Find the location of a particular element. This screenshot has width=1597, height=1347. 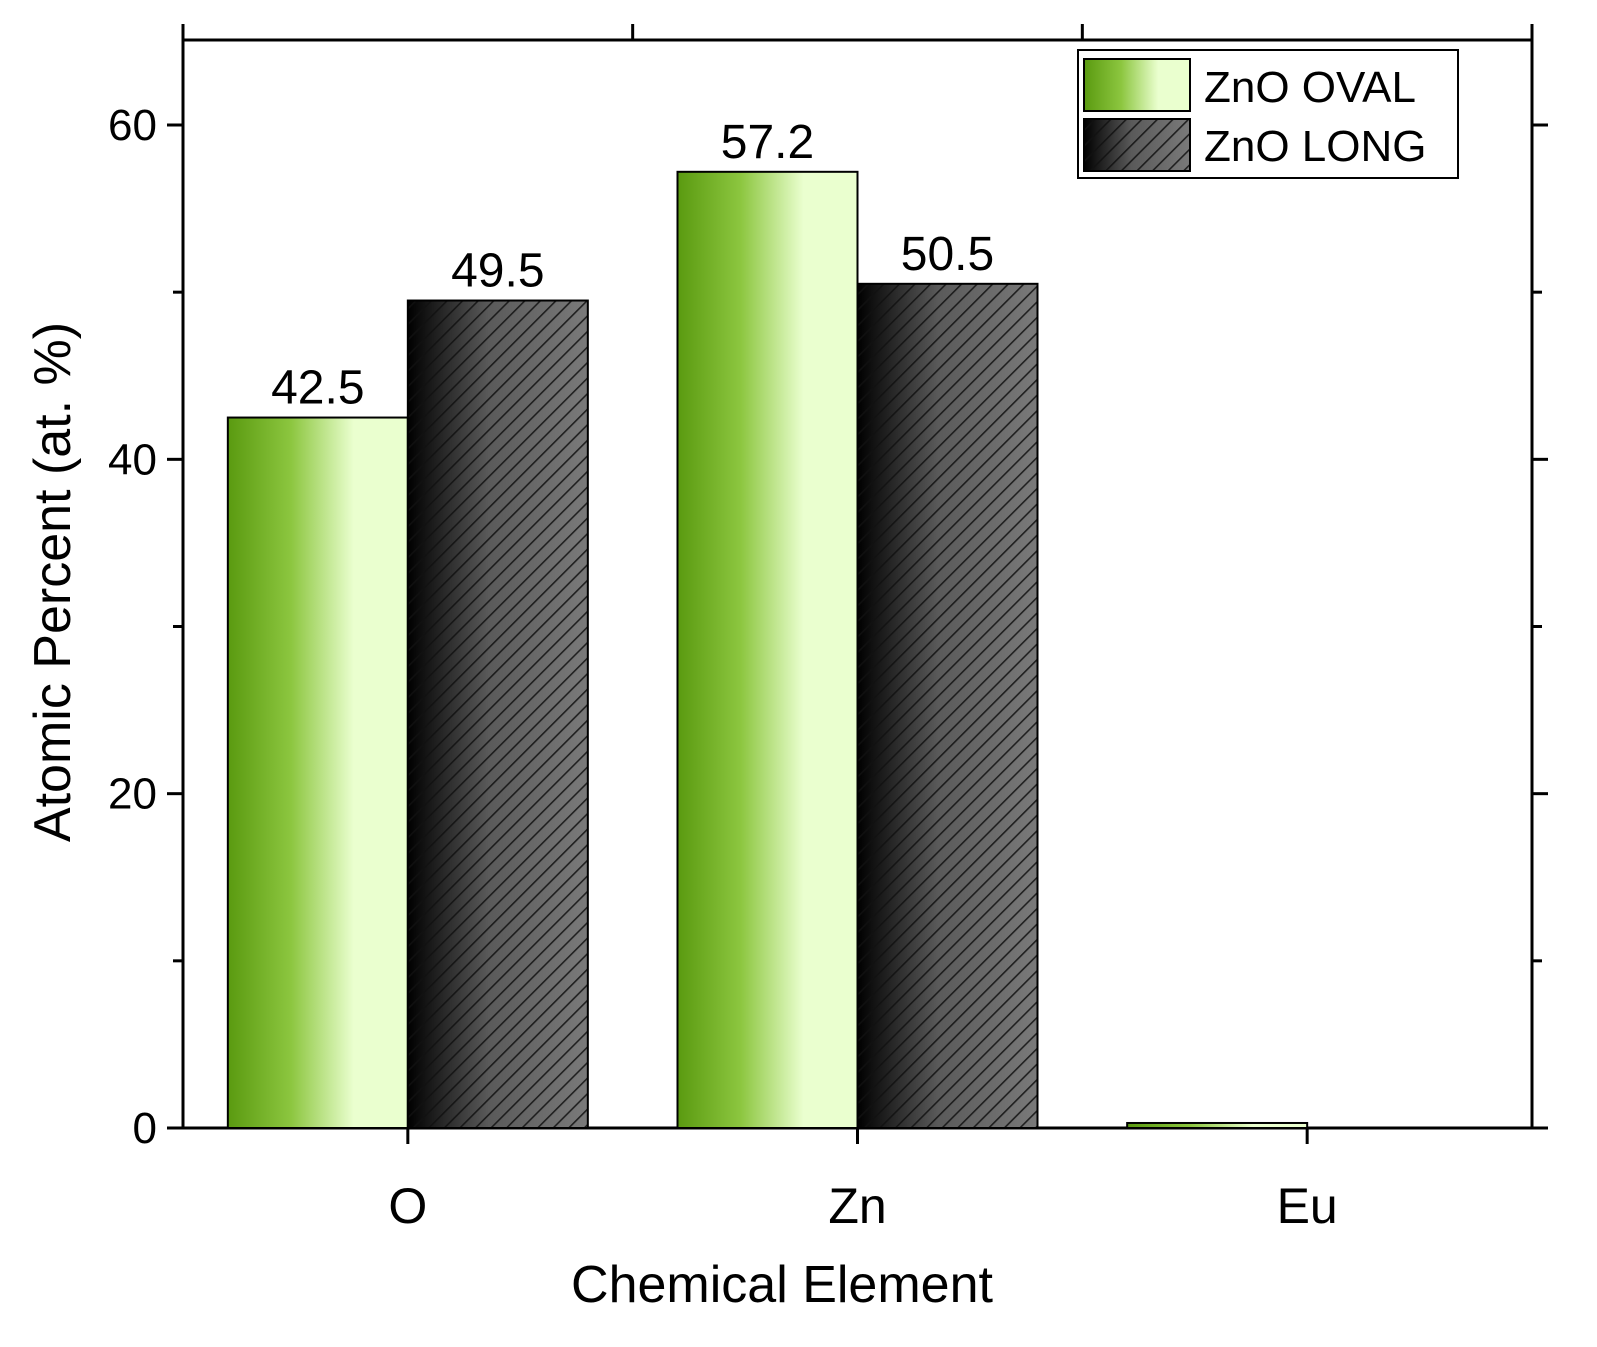

data-label: 49.5 is located at coordinates (497, 271).